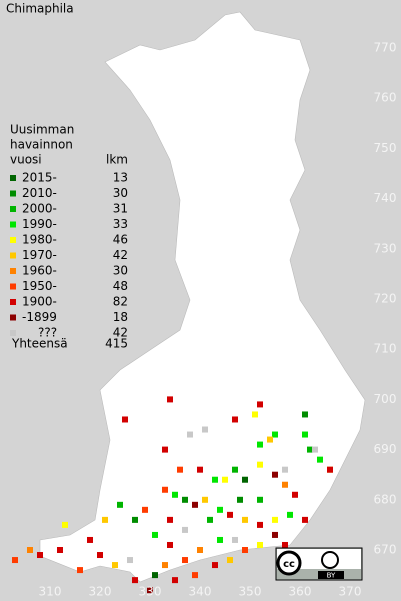 This screenshot has width=401, height=601. I want to click on legend-count: 48, so click(120, 286).